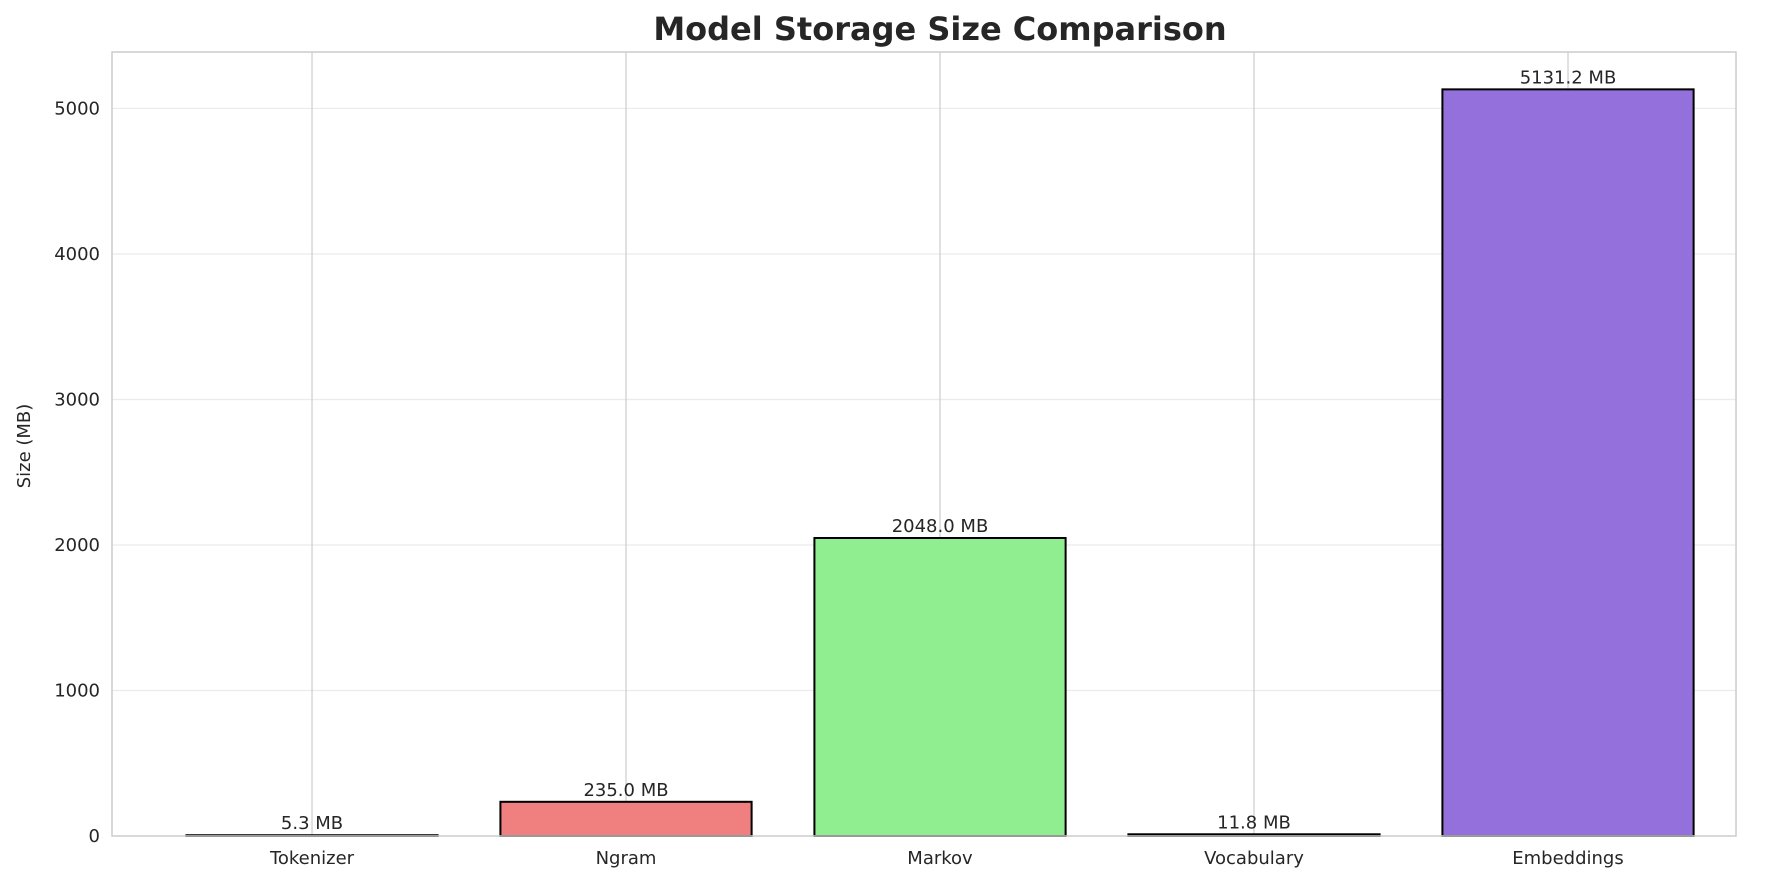 This screenshot has height=890, width=1784. I want to click on y-tick-label: 1000, so click(77, 690).